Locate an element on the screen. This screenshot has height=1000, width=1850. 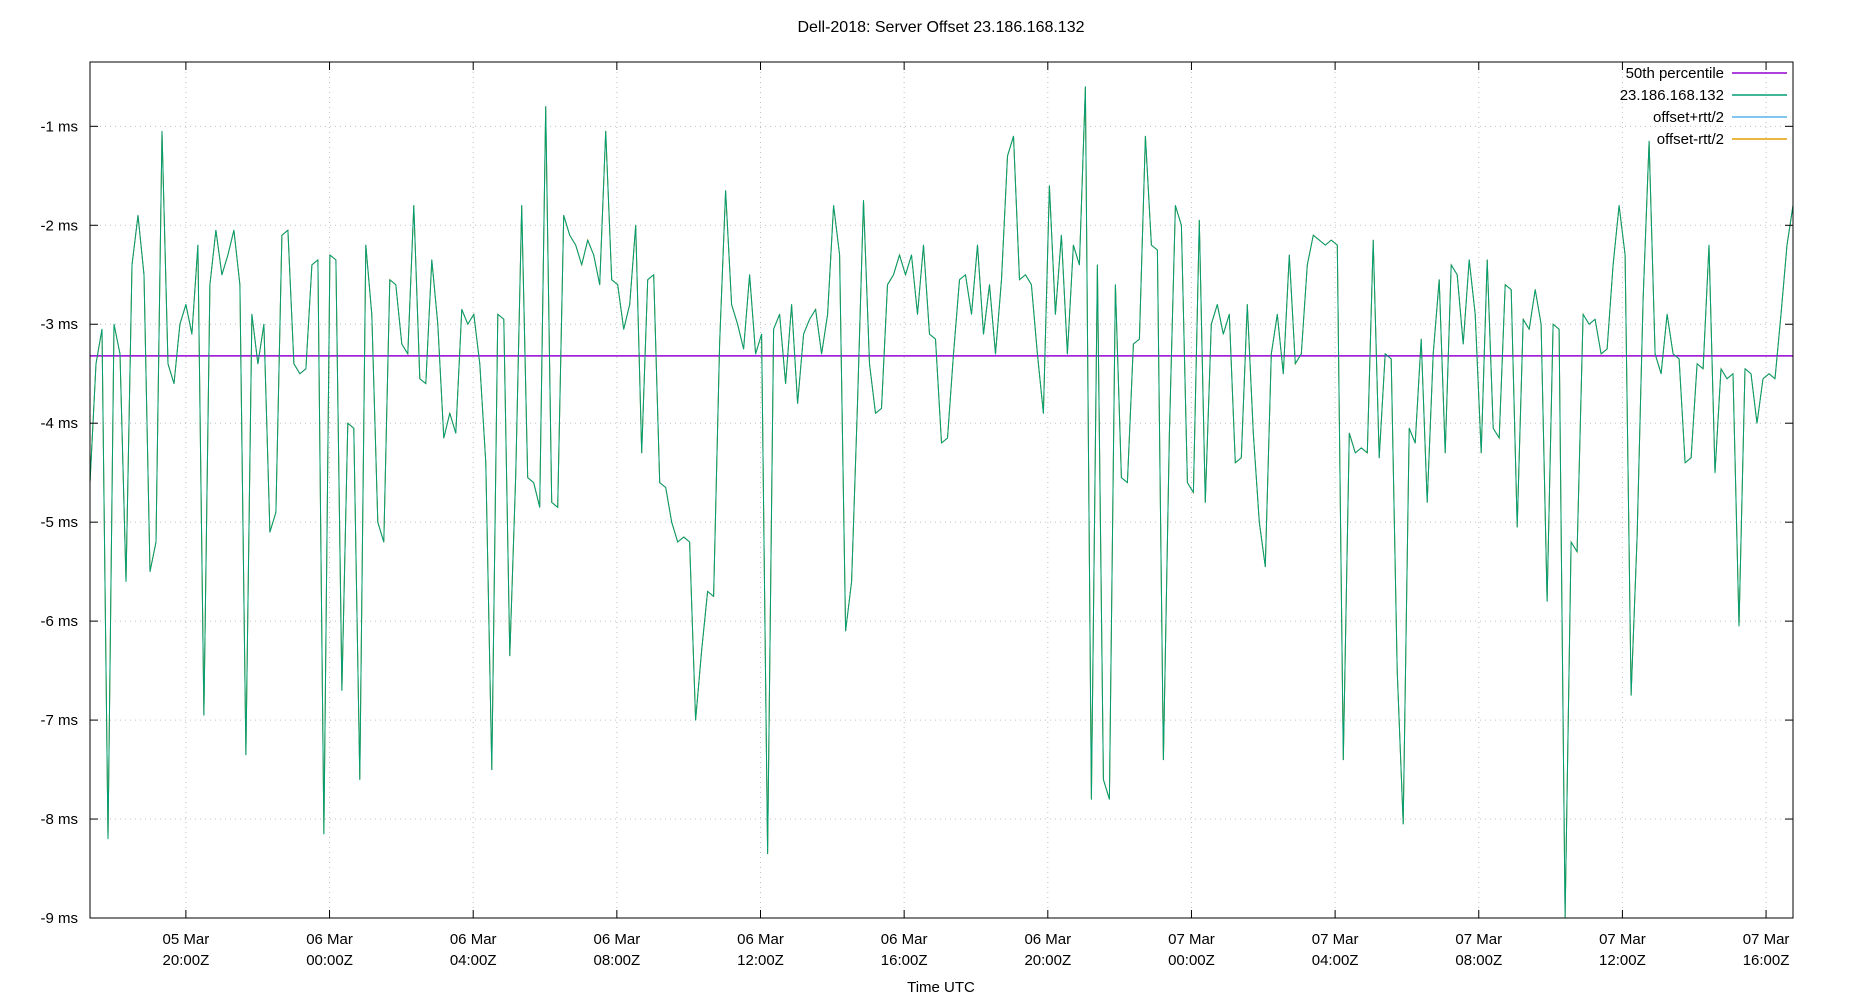
x-tick-label-date: 05 Mar is located at coordinates (186, 939).